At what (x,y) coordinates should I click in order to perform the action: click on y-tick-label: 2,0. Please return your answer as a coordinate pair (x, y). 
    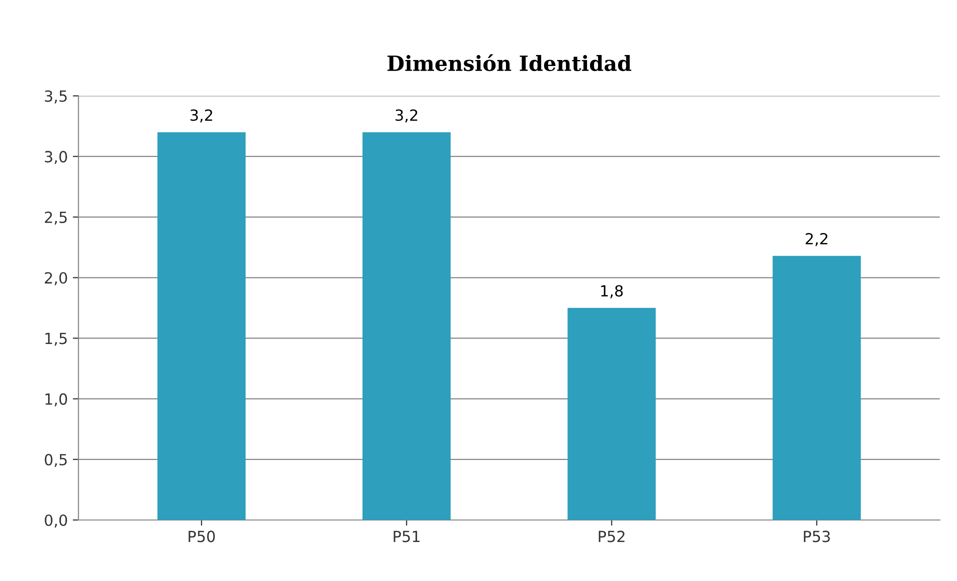
    Looking at the image, I should click on (56, 279).